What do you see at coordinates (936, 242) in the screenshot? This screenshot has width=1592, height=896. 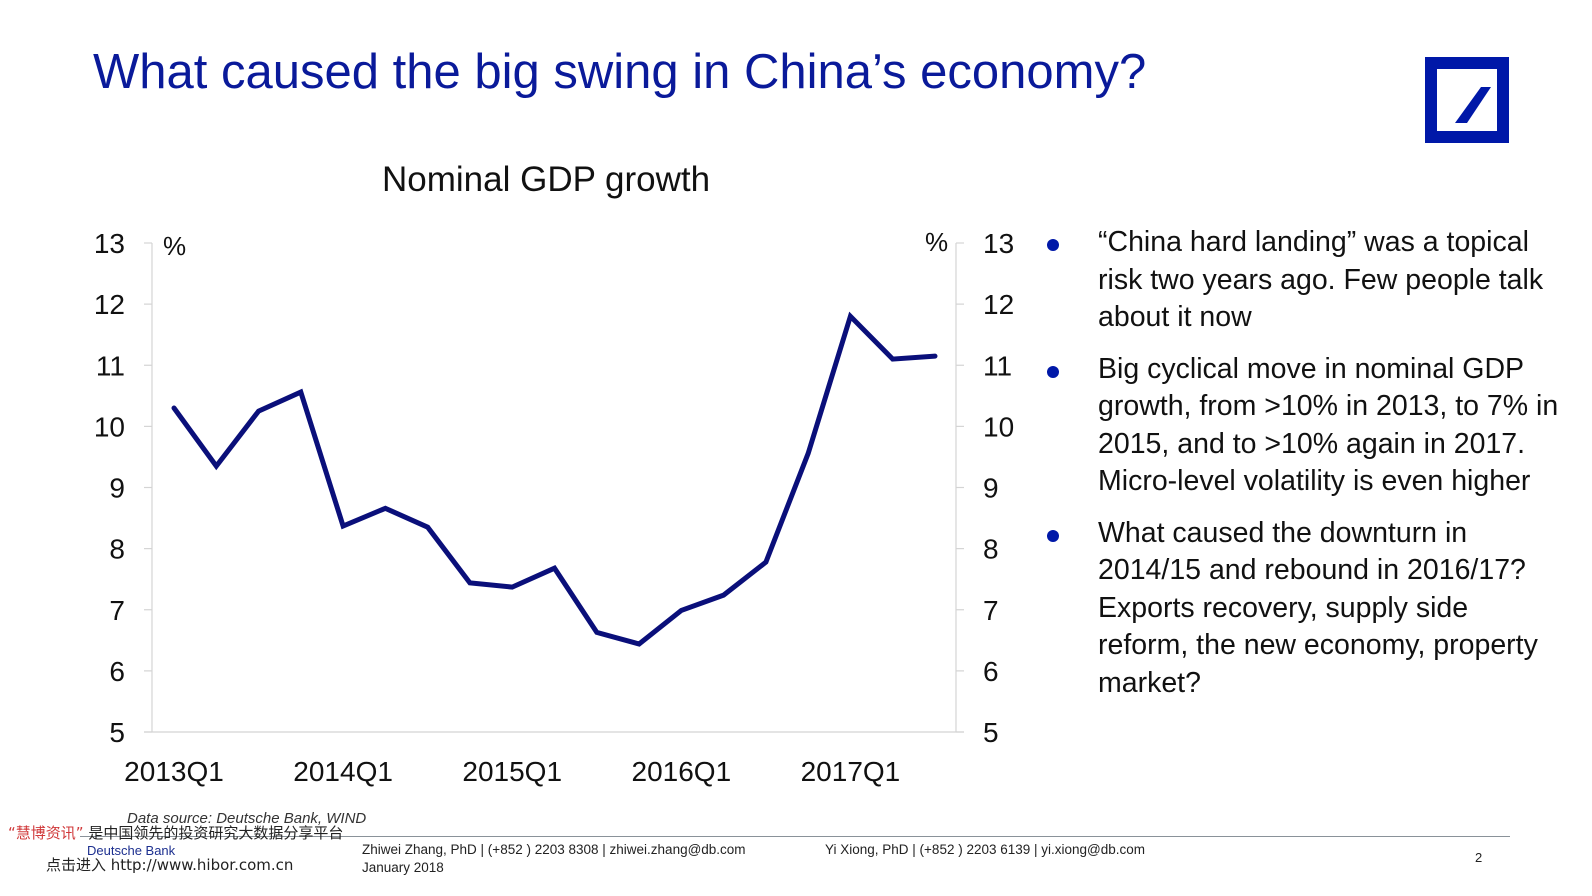 I see `y-axis-unit-right: %` at bounding box center [936, 242].